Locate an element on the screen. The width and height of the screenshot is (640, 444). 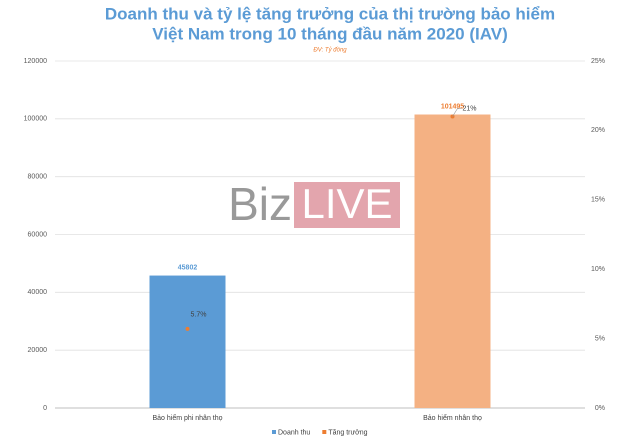
legend-label: Tăng trưởng is located at coordinates (347, 432).